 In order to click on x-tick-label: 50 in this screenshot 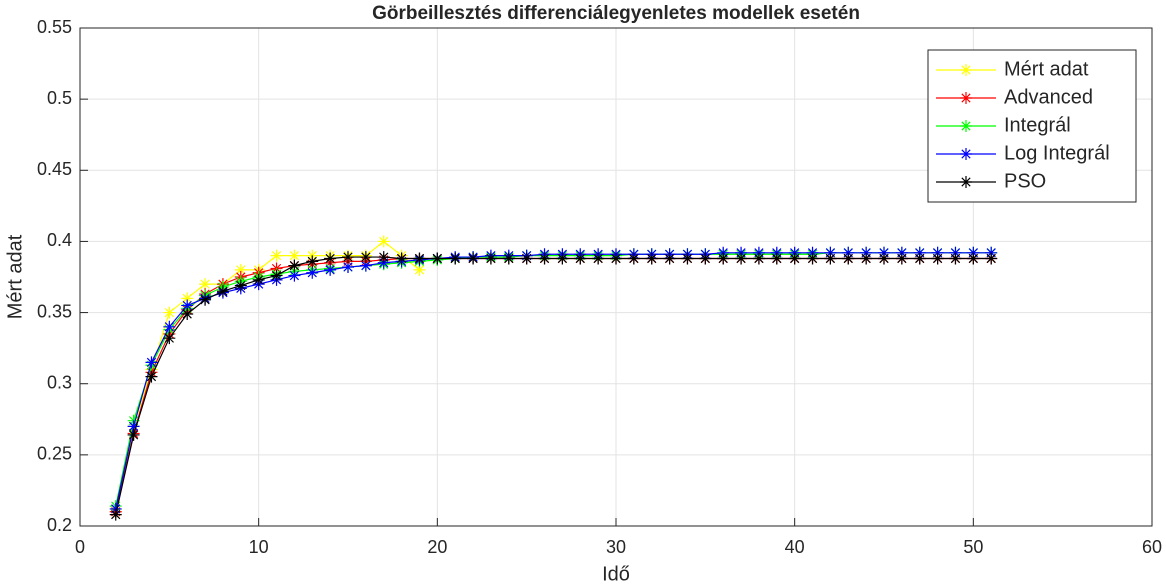, I will do `click(973, 547)`.